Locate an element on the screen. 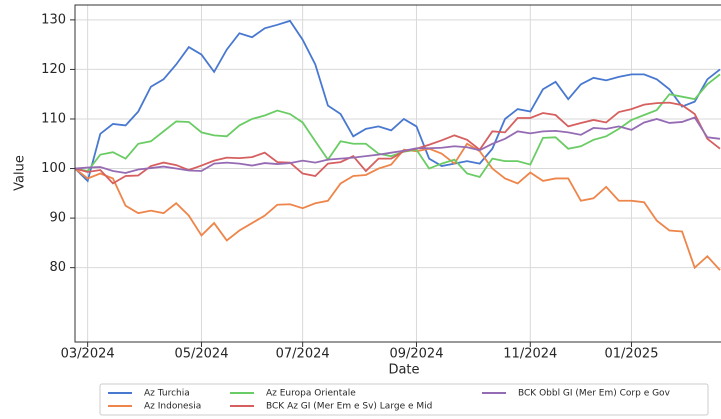 The height and width of the screenshot is (419, 721). y-tick-label: 90 is located at coordinates (57, 218).